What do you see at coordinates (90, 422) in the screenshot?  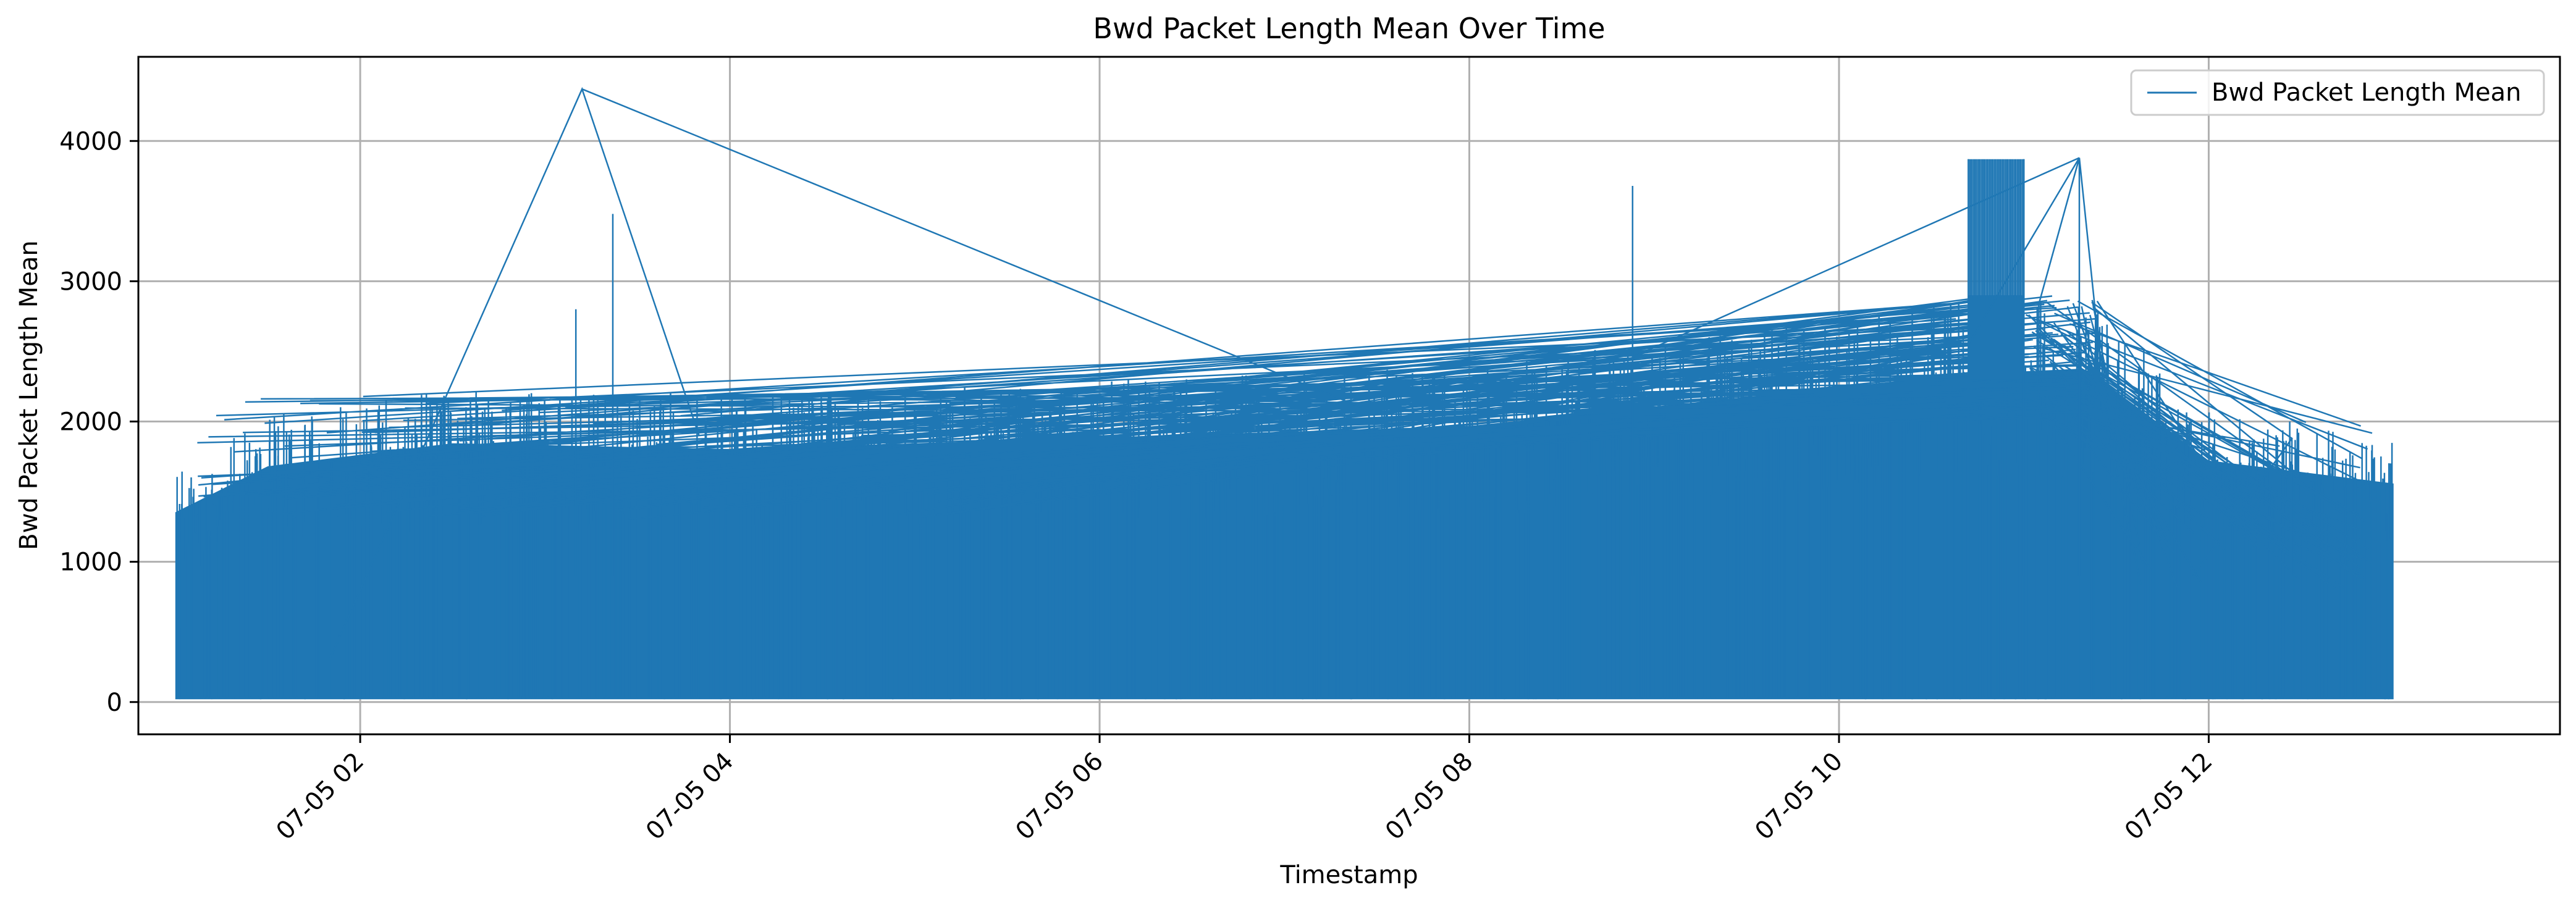 I see `y-tick-label: 2000` at bounding box center [90, 422].